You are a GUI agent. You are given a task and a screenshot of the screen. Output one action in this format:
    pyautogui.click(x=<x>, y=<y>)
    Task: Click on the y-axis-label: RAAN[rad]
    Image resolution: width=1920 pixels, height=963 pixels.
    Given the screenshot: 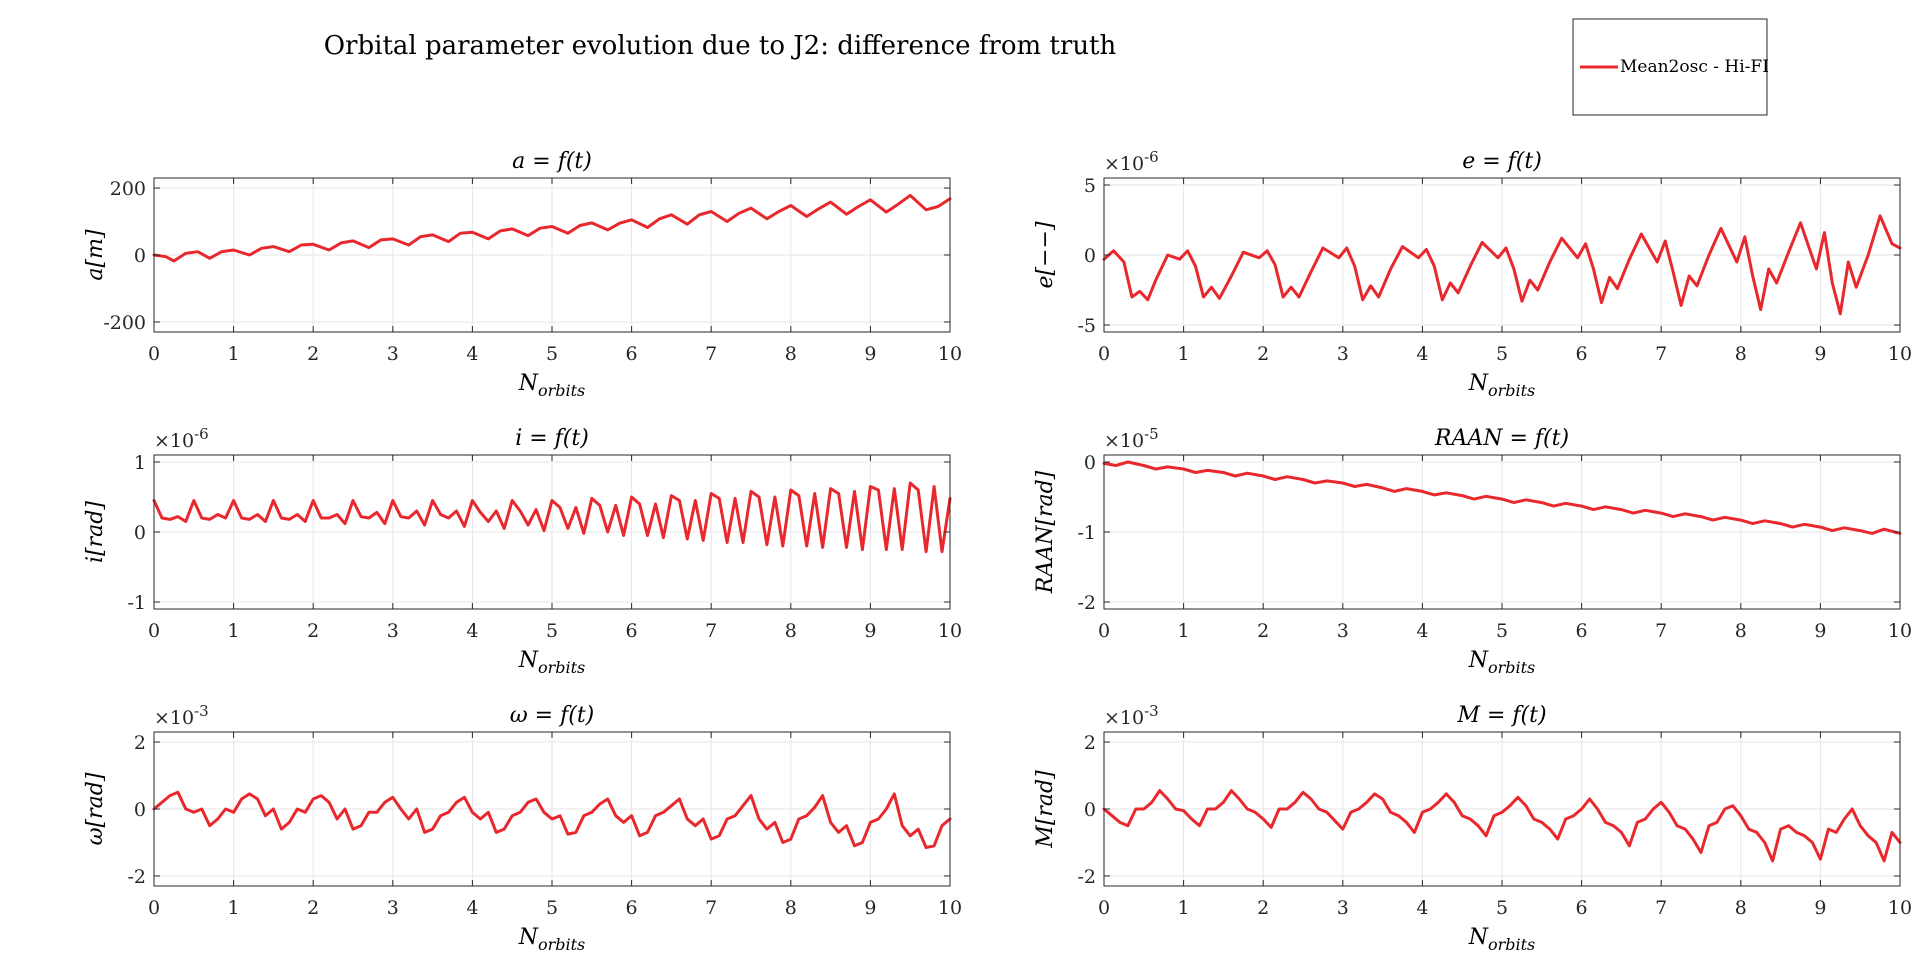 What is the action you would take?
    pyautogui.click(x=1045, y=532)
    